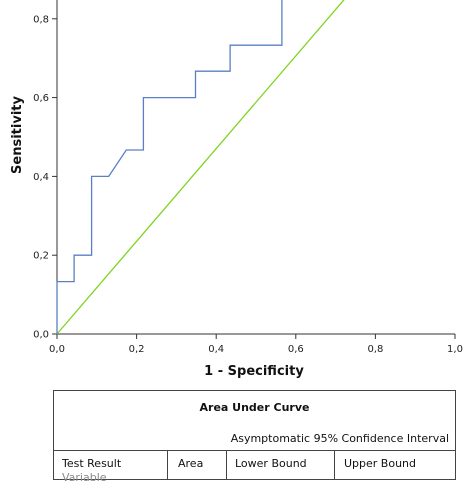 This screenshot has width=474, height=484. I want to click on y-tick-label: 0,4, so click(41, 177).